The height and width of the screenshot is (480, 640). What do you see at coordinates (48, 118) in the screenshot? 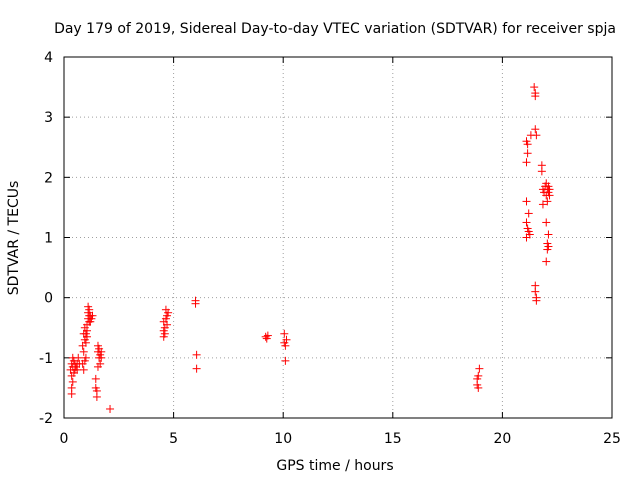
I see `y-tick-label: 3` at bounding box center [48, 118].